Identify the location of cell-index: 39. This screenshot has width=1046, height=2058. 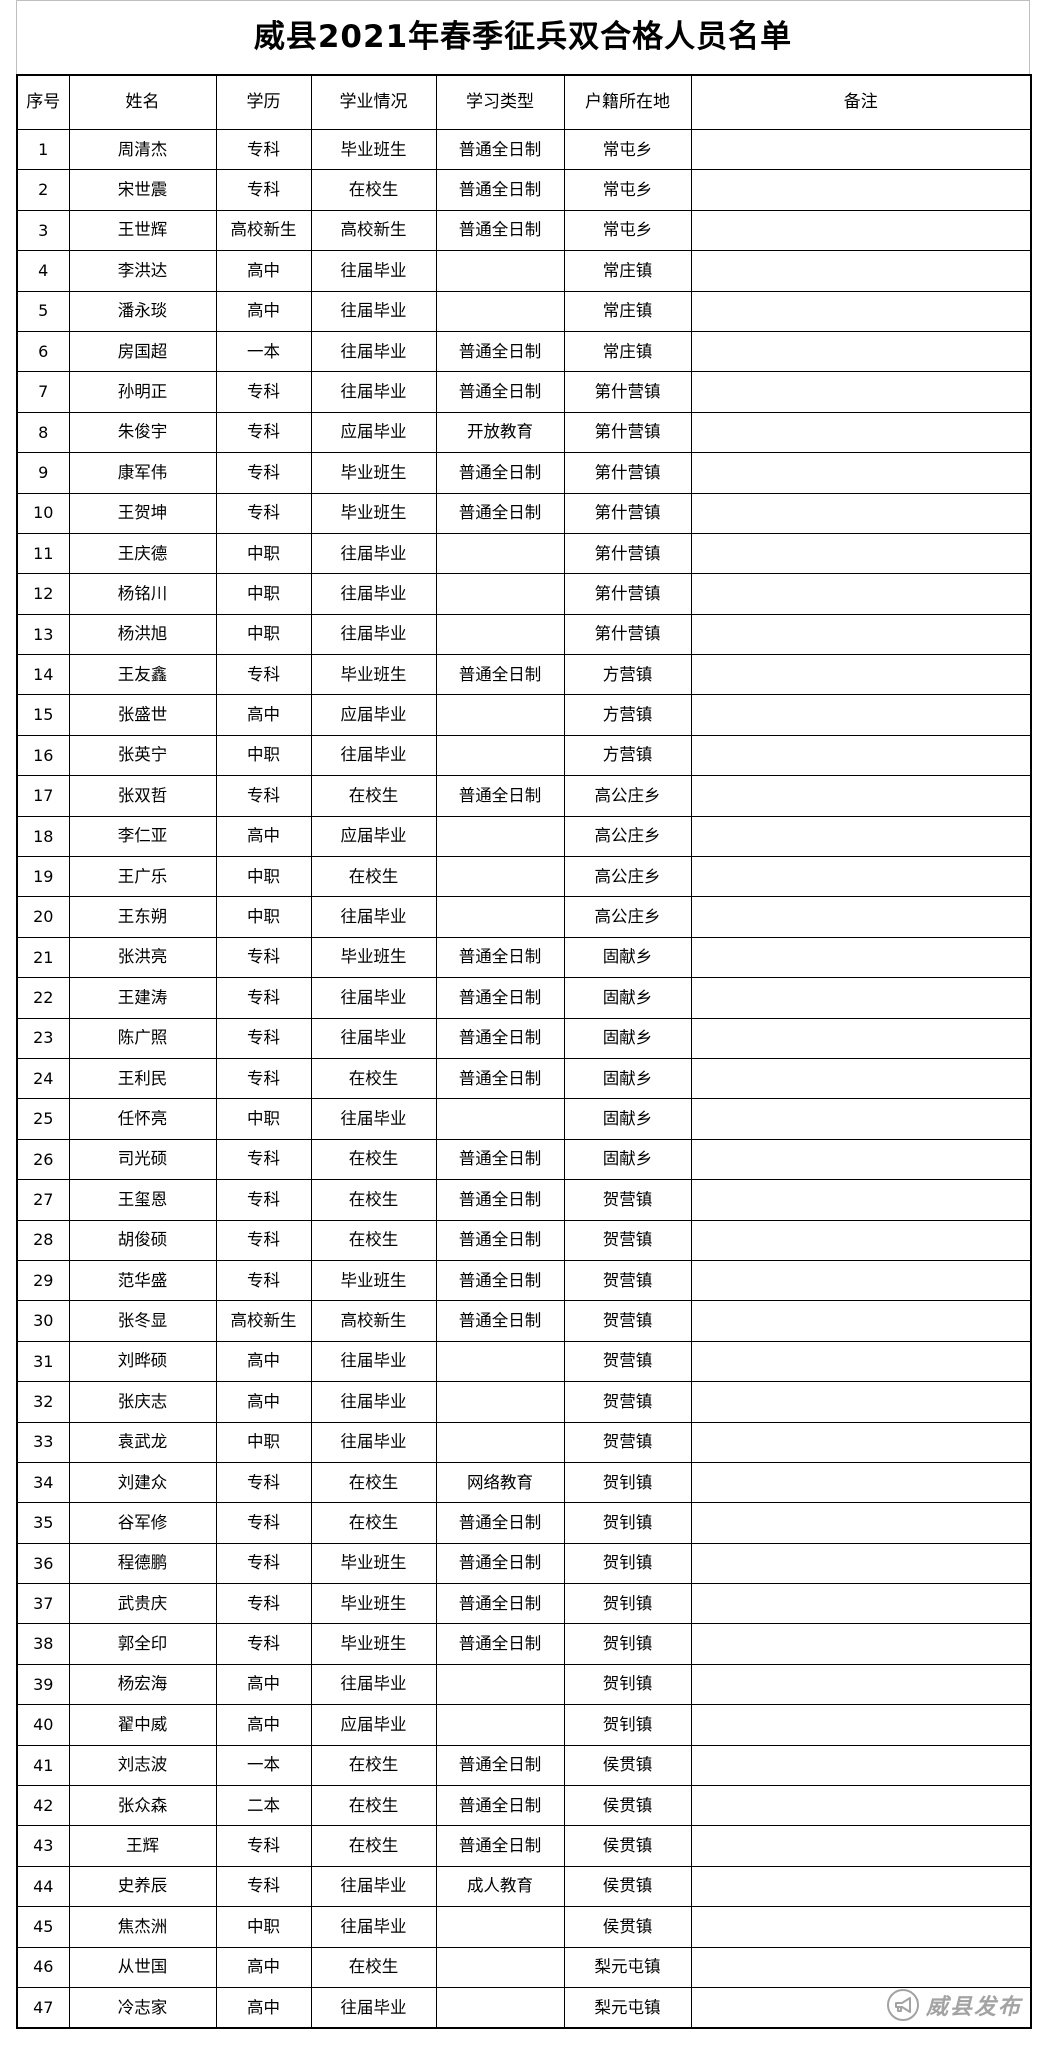
(43, 1684).